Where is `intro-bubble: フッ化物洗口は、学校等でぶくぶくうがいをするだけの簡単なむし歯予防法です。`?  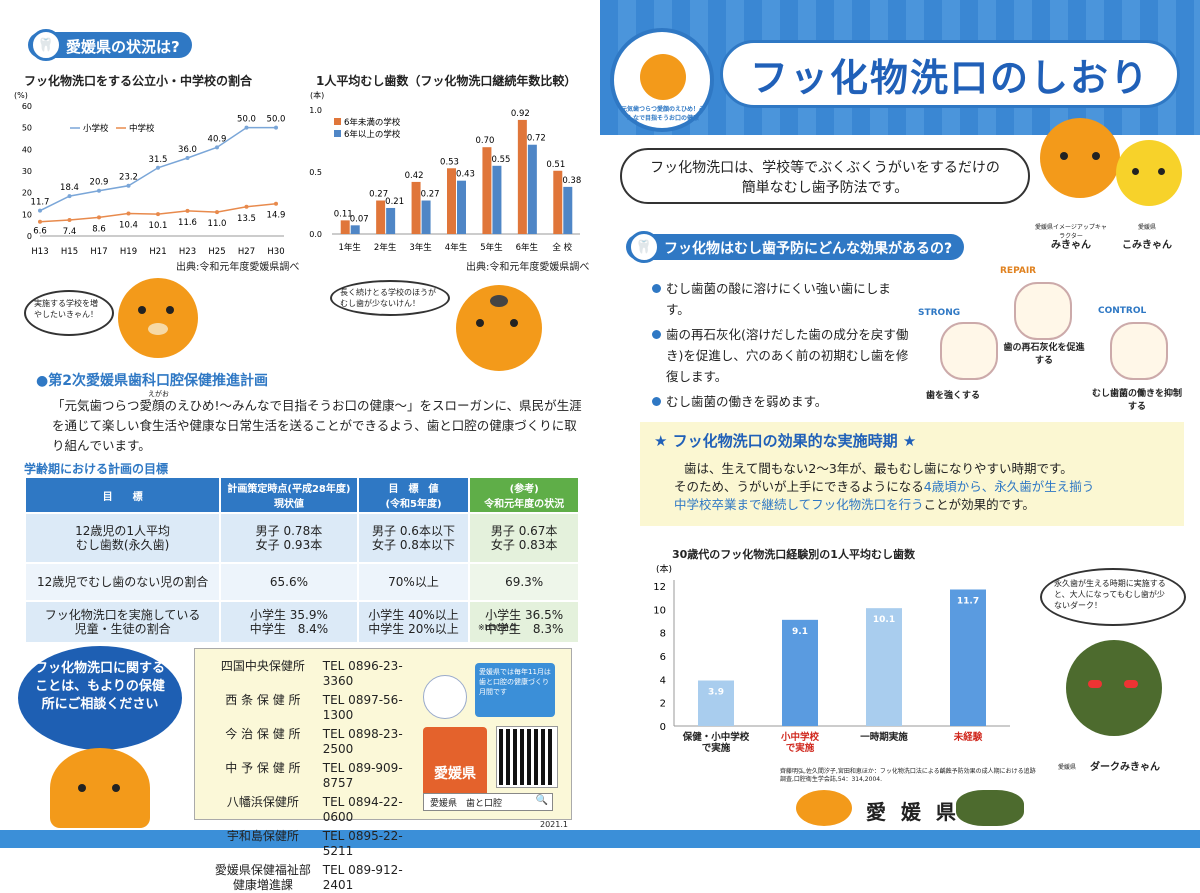 intro-bubble: フッ化物洗口は、学校等でぶくぶくうがいをするだけの簡単なむし歯予防法です。 is located at coordinates (825, 176).